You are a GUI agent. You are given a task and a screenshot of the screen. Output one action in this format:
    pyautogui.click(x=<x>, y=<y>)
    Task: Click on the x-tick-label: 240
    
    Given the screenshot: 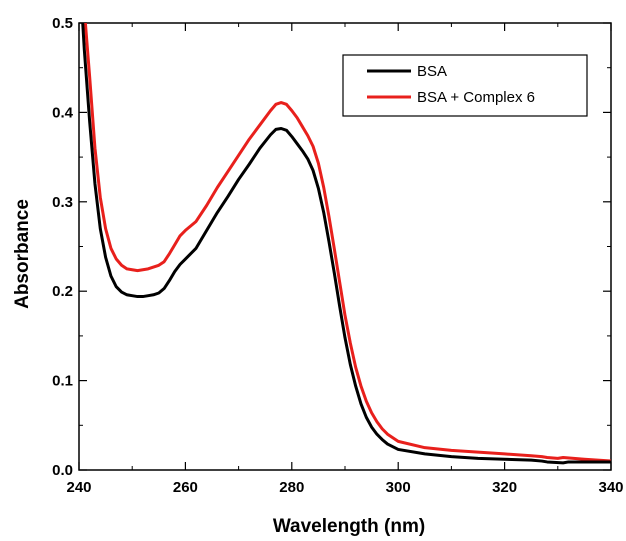 What is the action you would take?
    pyautogui.click(x=78, y=487)
    